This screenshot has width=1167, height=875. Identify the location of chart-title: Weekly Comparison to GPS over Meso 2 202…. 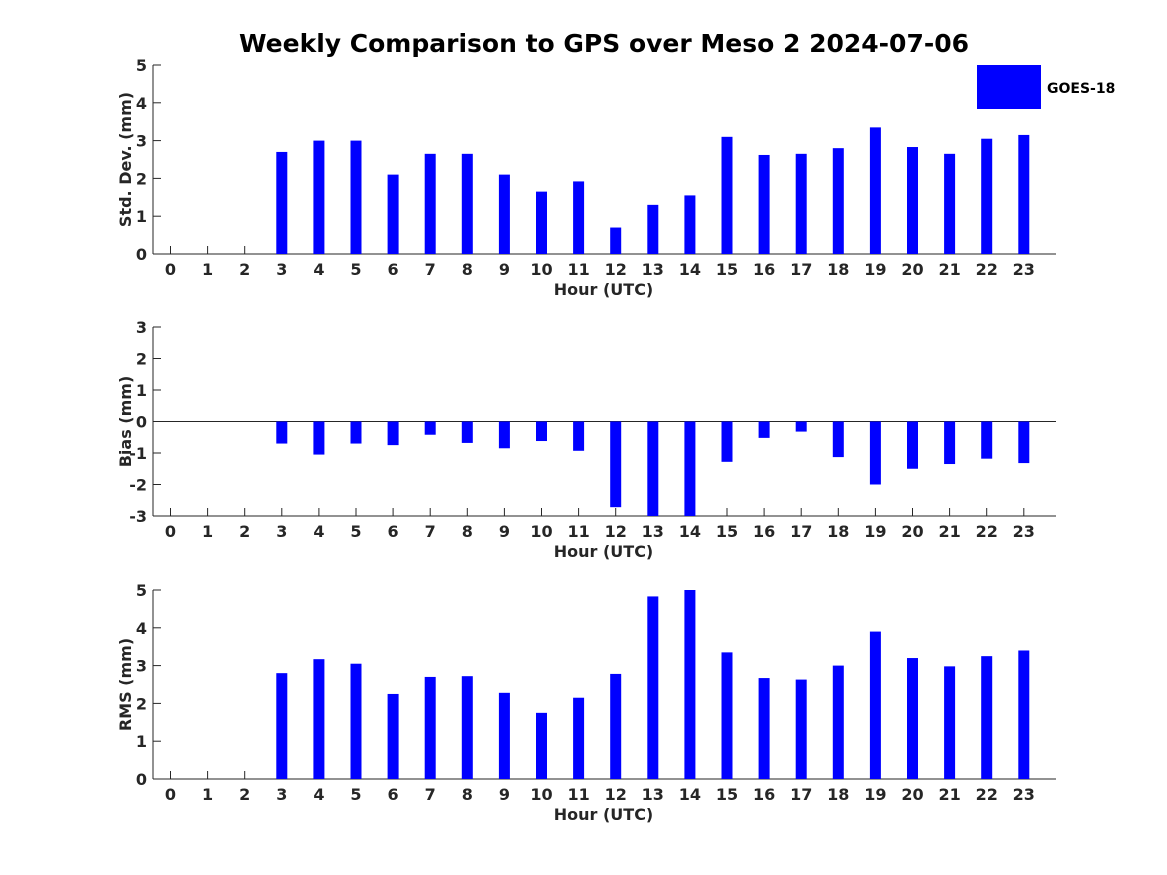
(604, 43).